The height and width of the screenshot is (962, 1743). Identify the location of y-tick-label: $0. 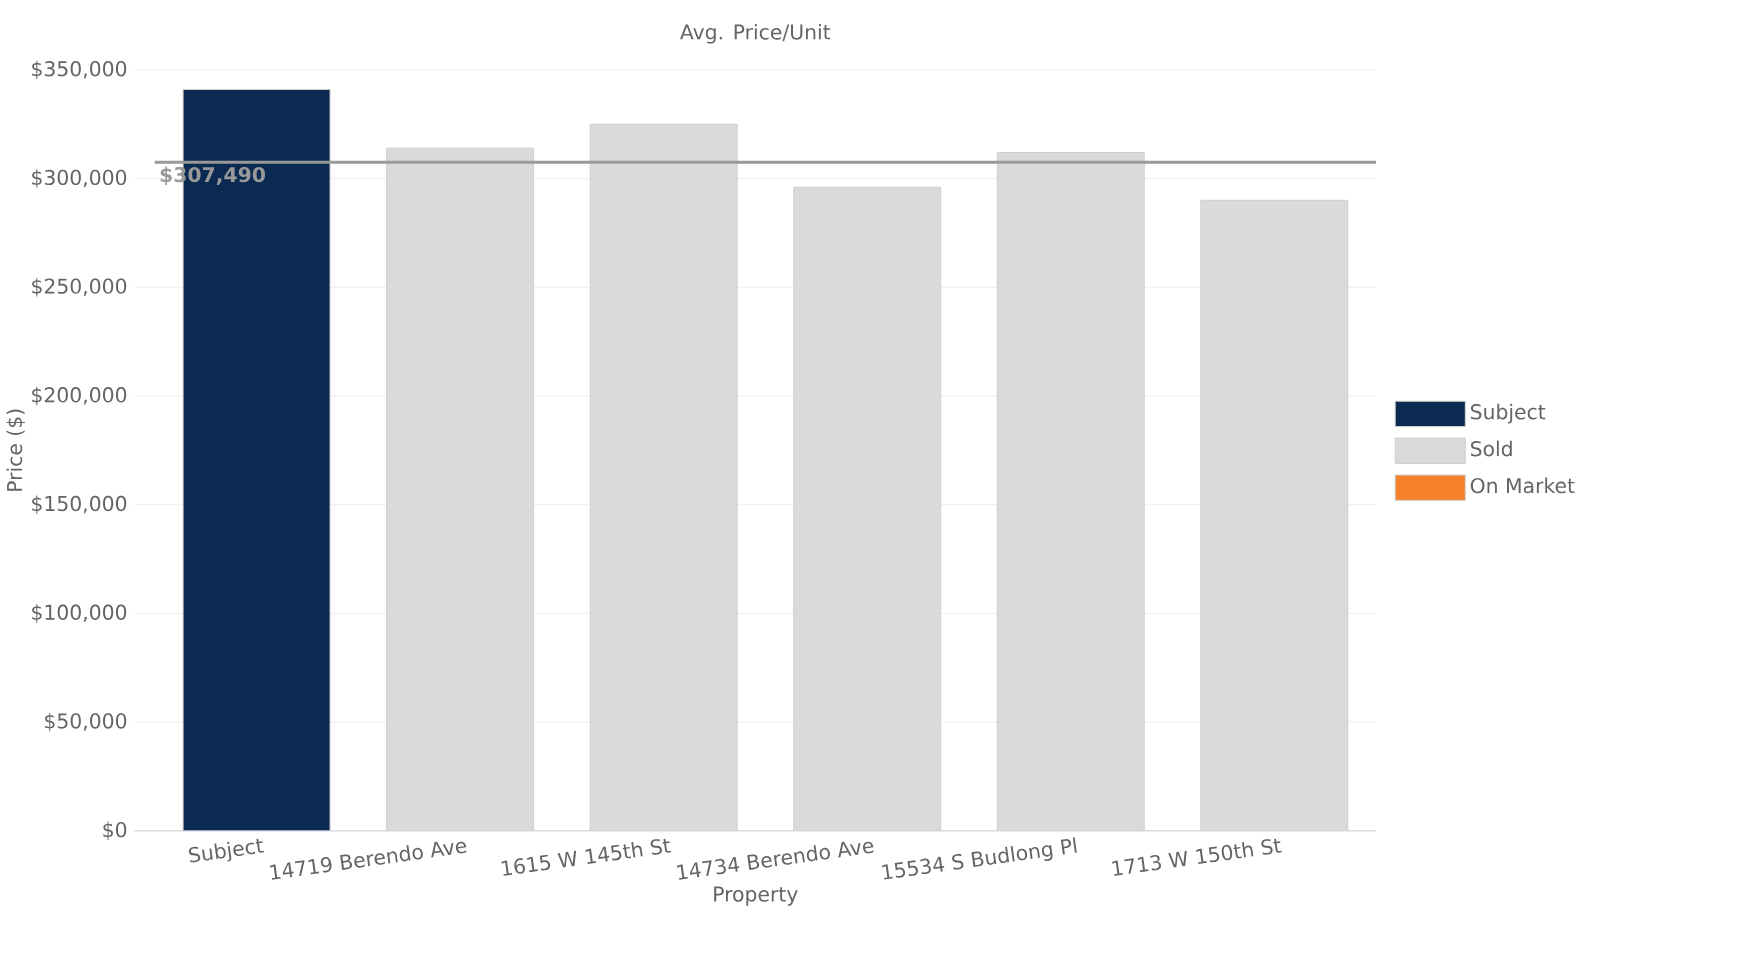
(115, 830).